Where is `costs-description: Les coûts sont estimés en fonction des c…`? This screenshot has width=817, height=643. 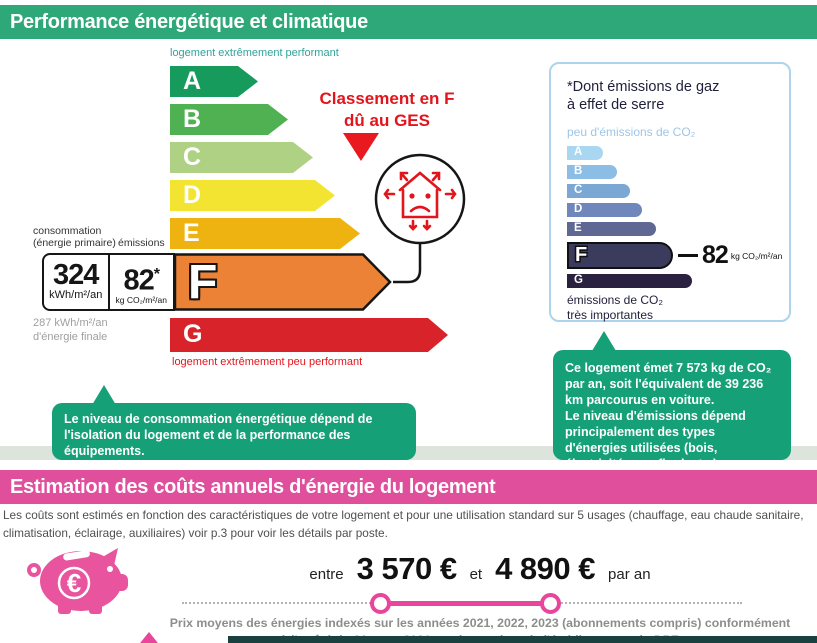
costs-description: Les coûts sont estimés en fonction des c… is located at coordinates (403, 524).